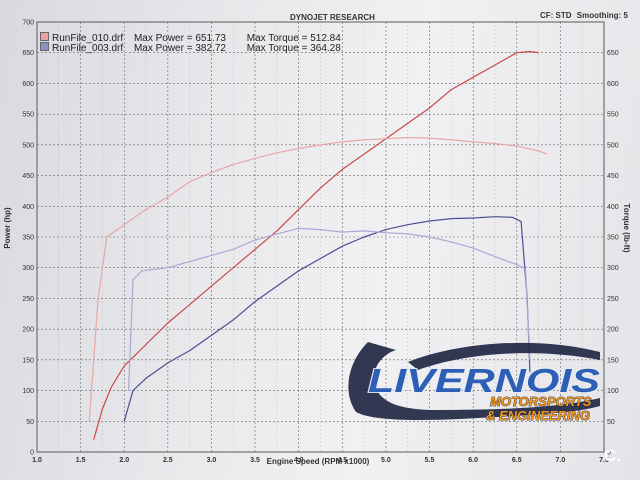 The image size is (640, 480). I want to click on legend-torque-label-1: Max Torque, so click(272, 38).